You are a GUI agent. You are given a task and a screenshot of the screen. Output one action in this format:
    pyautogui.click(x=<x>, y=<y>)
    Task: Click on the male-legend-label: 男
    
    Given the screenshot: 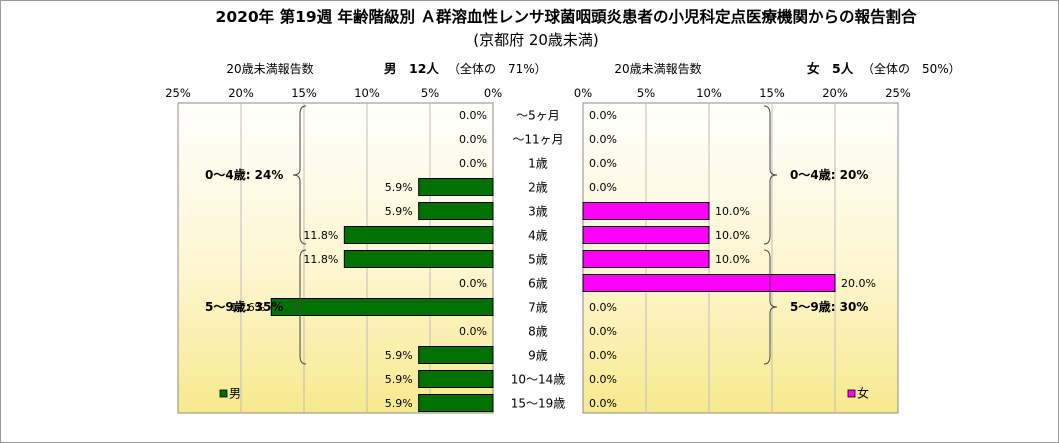 What is the action you would take?
    pyautogui.click(x=235, y=394)
    